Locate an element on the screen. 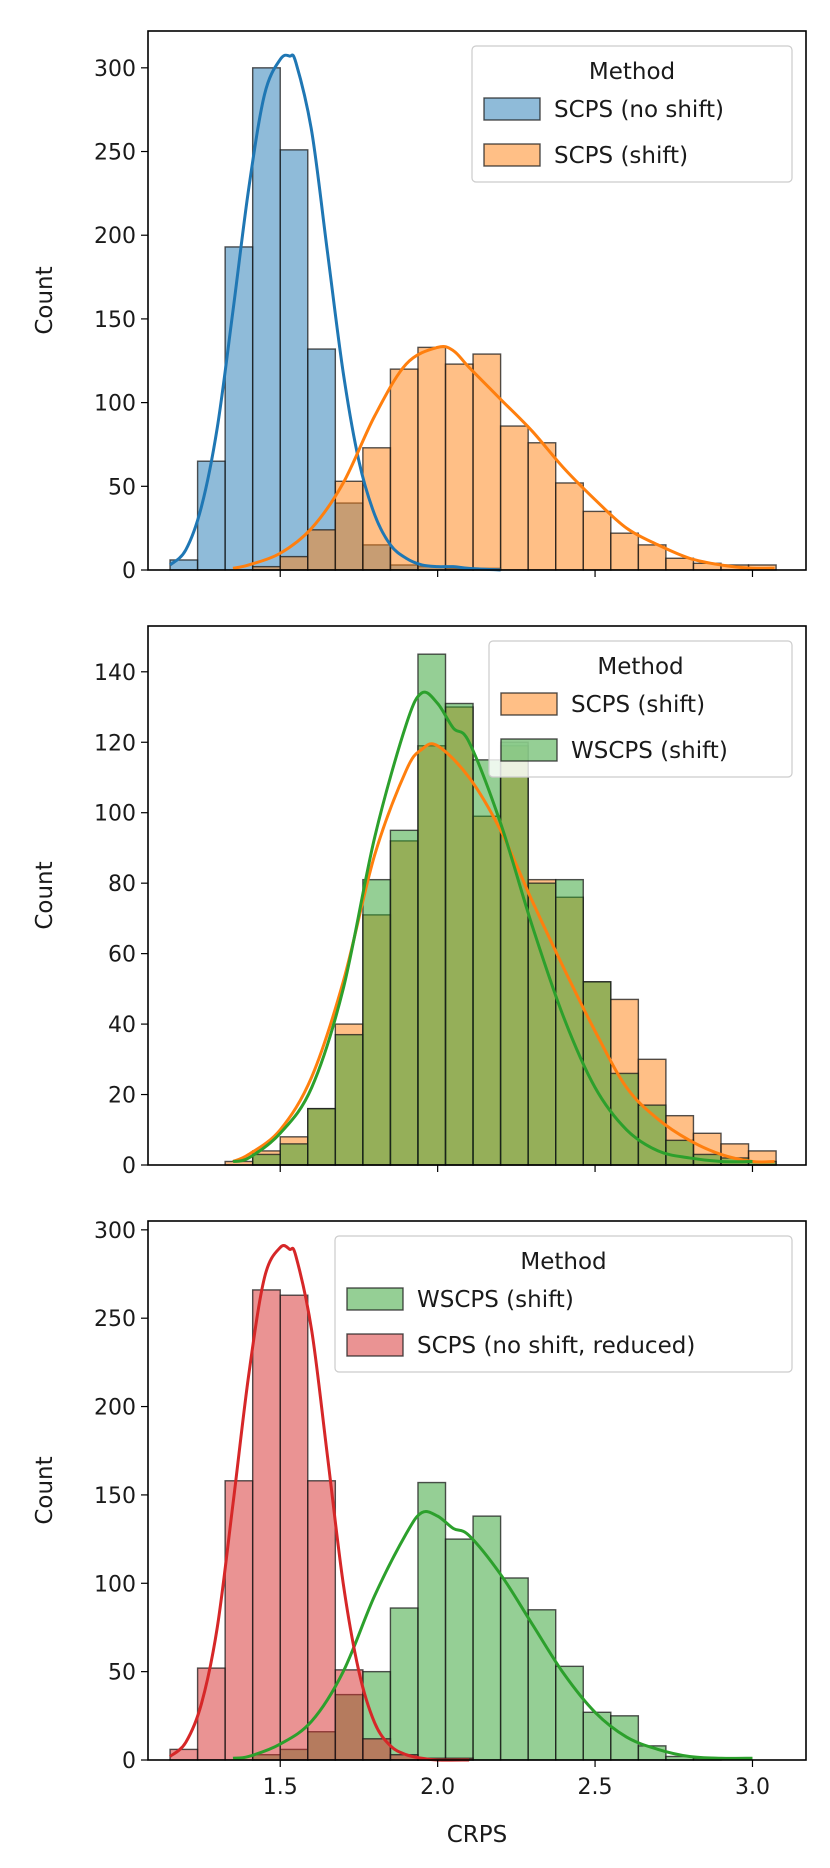  legend-label: SCPS (no shift) is located at coordinates (639, 110).